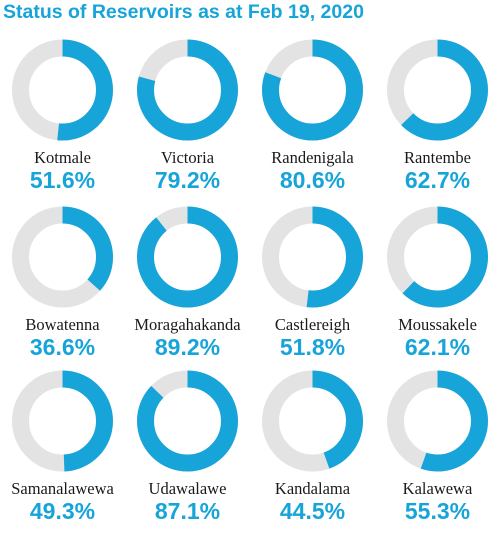 This screenshot has width=500, height=548. Describe the element at coordinates (62, 157) in the screenshot. I see `reservoir-name: Kotmale` at that location.